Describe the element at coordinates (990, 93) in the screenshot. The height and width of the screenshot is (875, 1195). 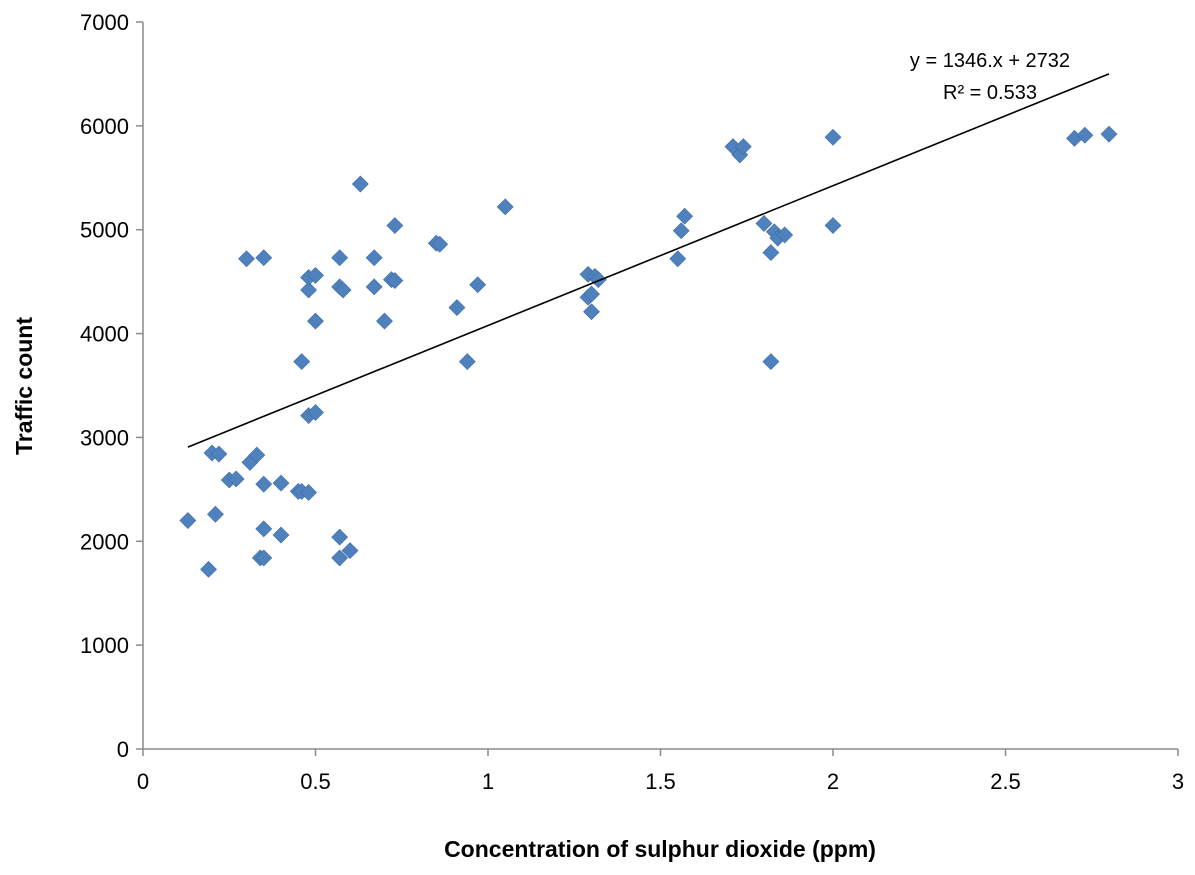
I see `trendline-r2: R² = 0.533` at that location.